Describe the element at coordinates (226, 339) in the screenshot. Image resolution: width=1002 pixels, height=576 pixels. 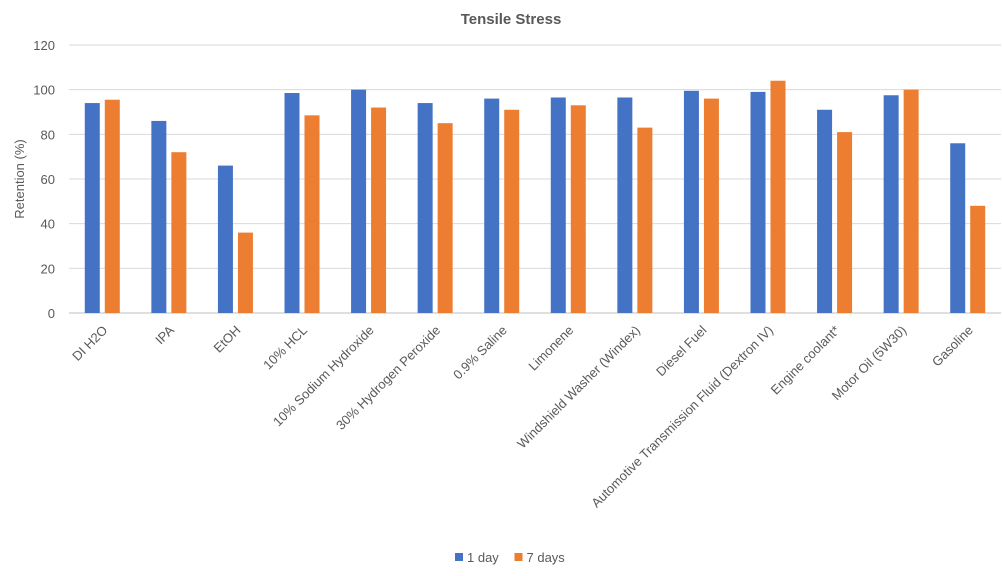
I see `x-tick-label: EtOH` at that location.